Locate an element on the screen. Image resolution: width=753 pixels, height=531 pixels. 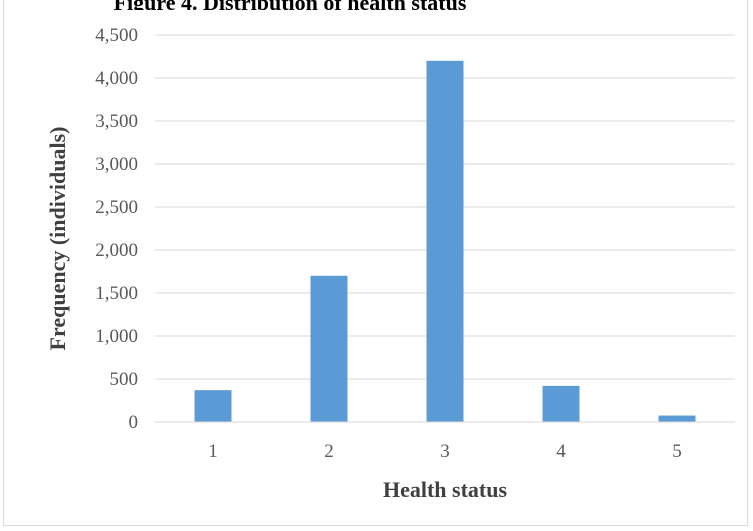
y-tick-label: 3,000 is located at coordinates (116, 164).